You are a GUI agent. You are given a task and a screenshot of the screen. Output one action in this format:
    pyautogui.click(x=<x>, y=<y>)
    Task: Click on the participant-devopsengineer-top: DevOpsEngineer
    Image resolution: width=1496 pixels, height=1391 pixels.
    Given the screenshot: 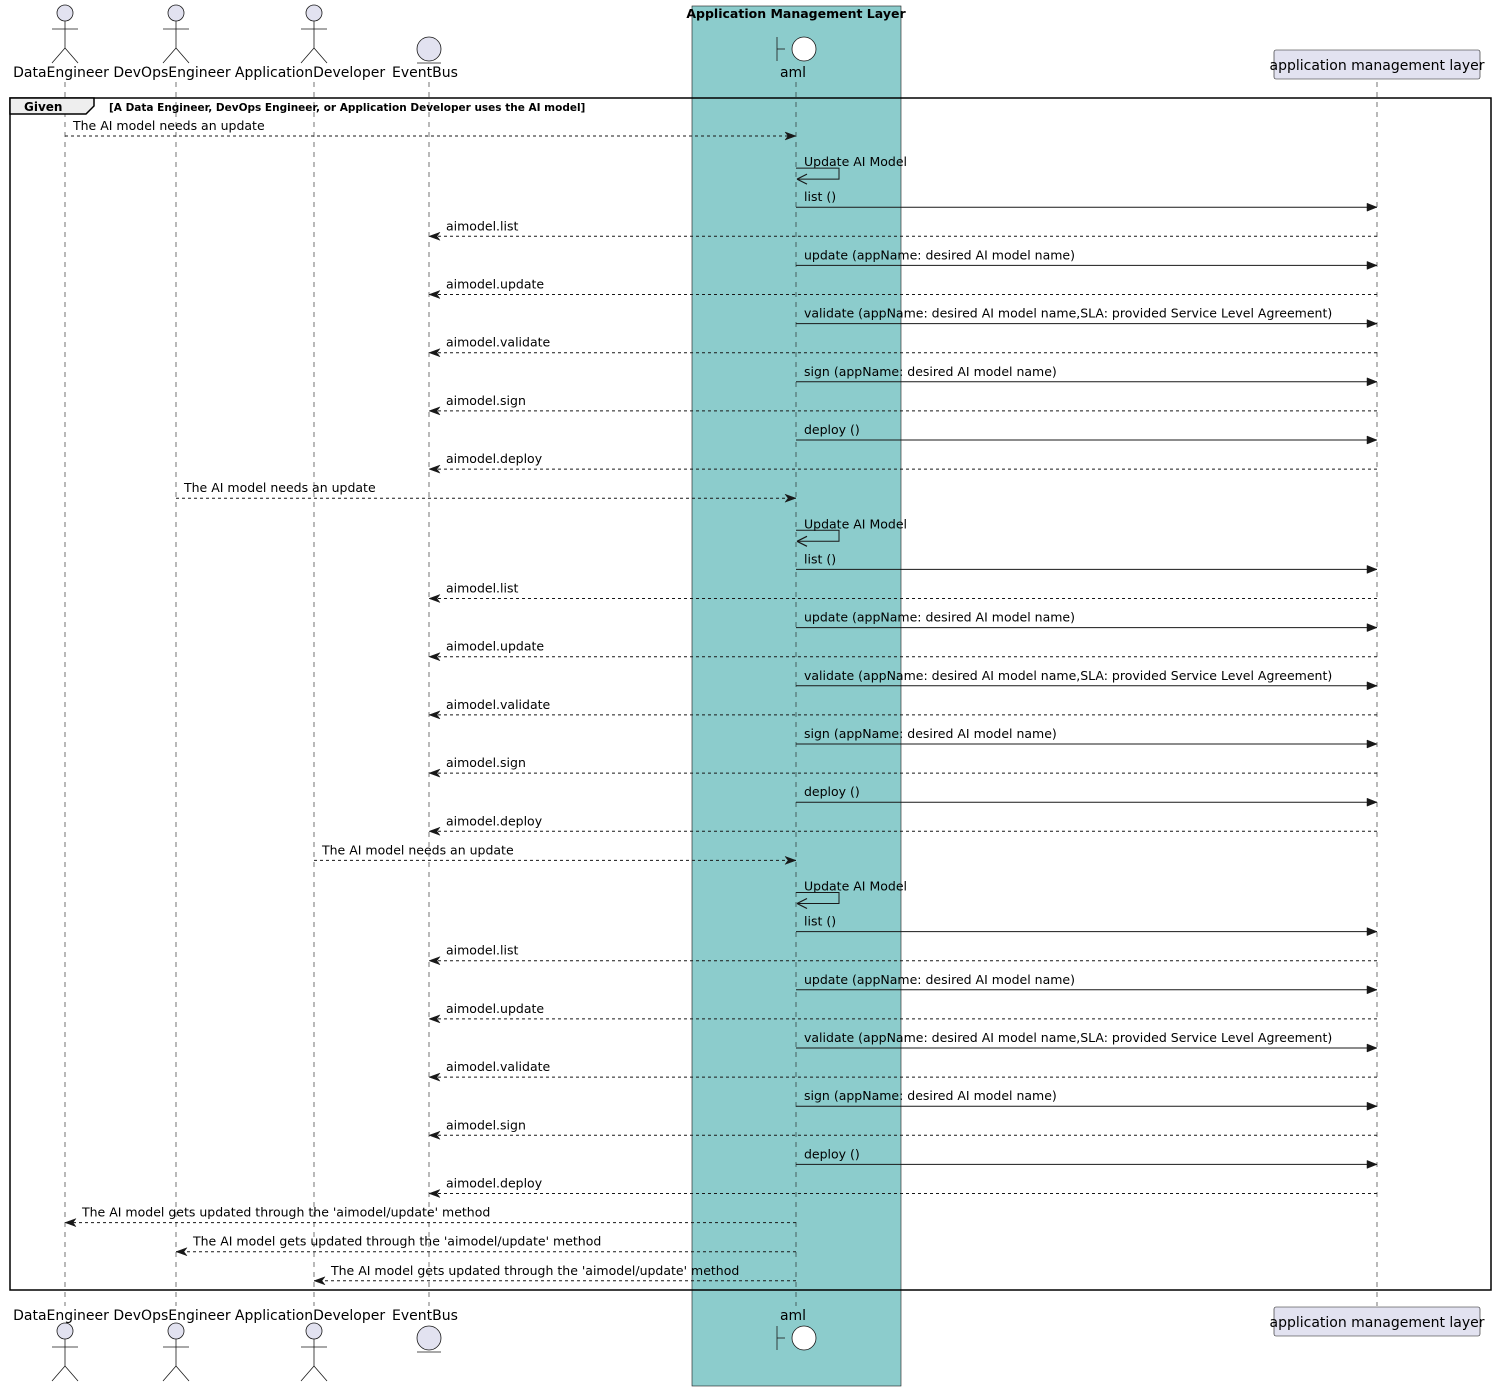 What is the action you would take?
    pyautogui.click(x=172, y=42)
    